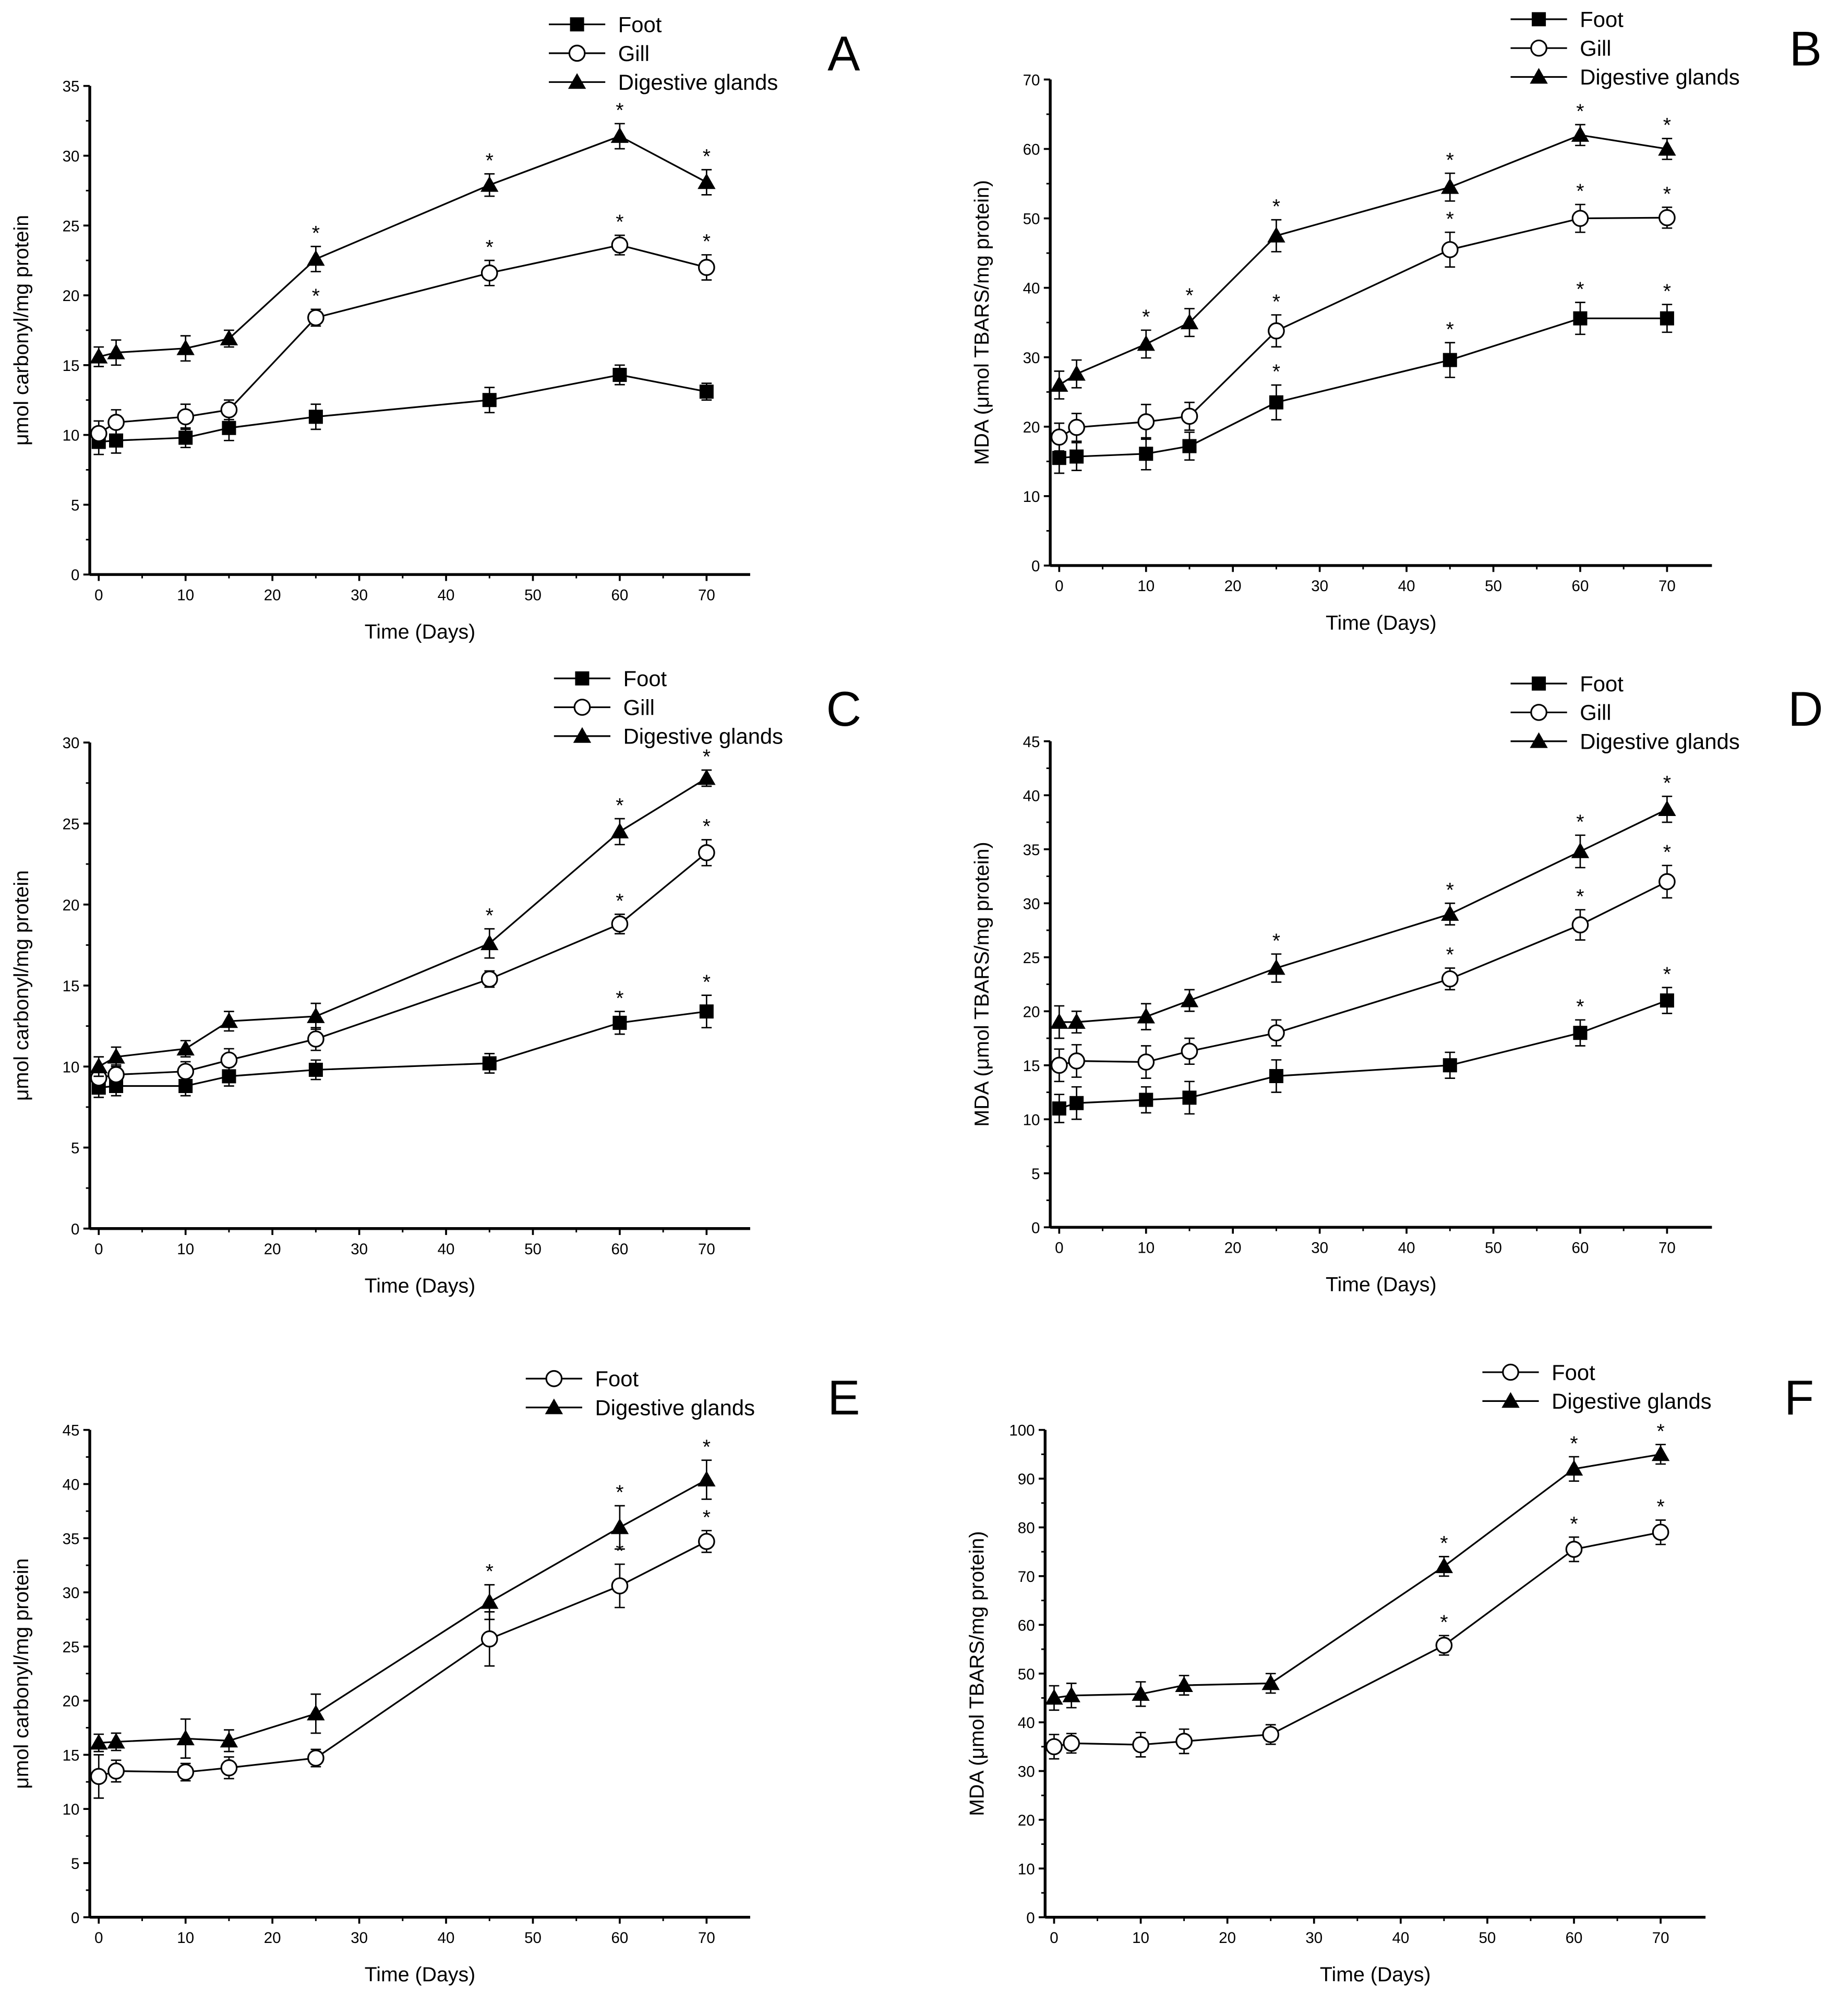  I want to click on y-tick-label: 15, so click(71, 1755).